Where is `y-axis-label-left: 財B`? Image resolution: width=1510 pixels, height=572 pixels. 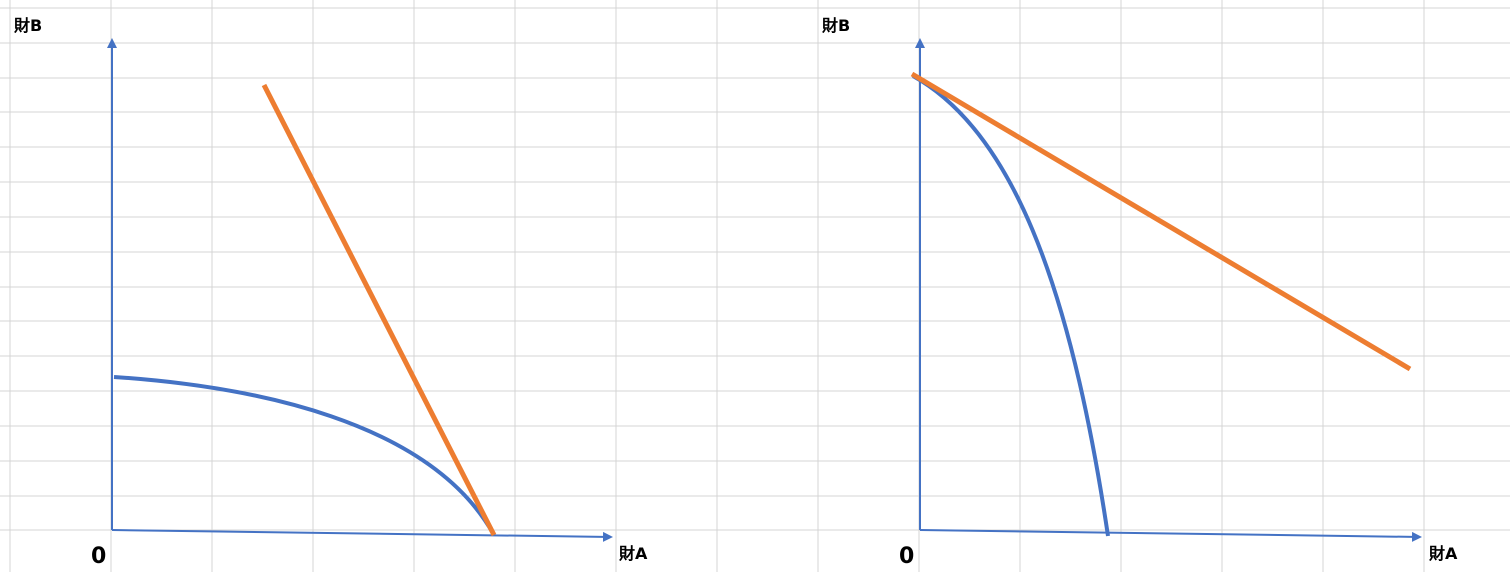
y-axis-label-left: 財B is located at coordinates (28, 25).